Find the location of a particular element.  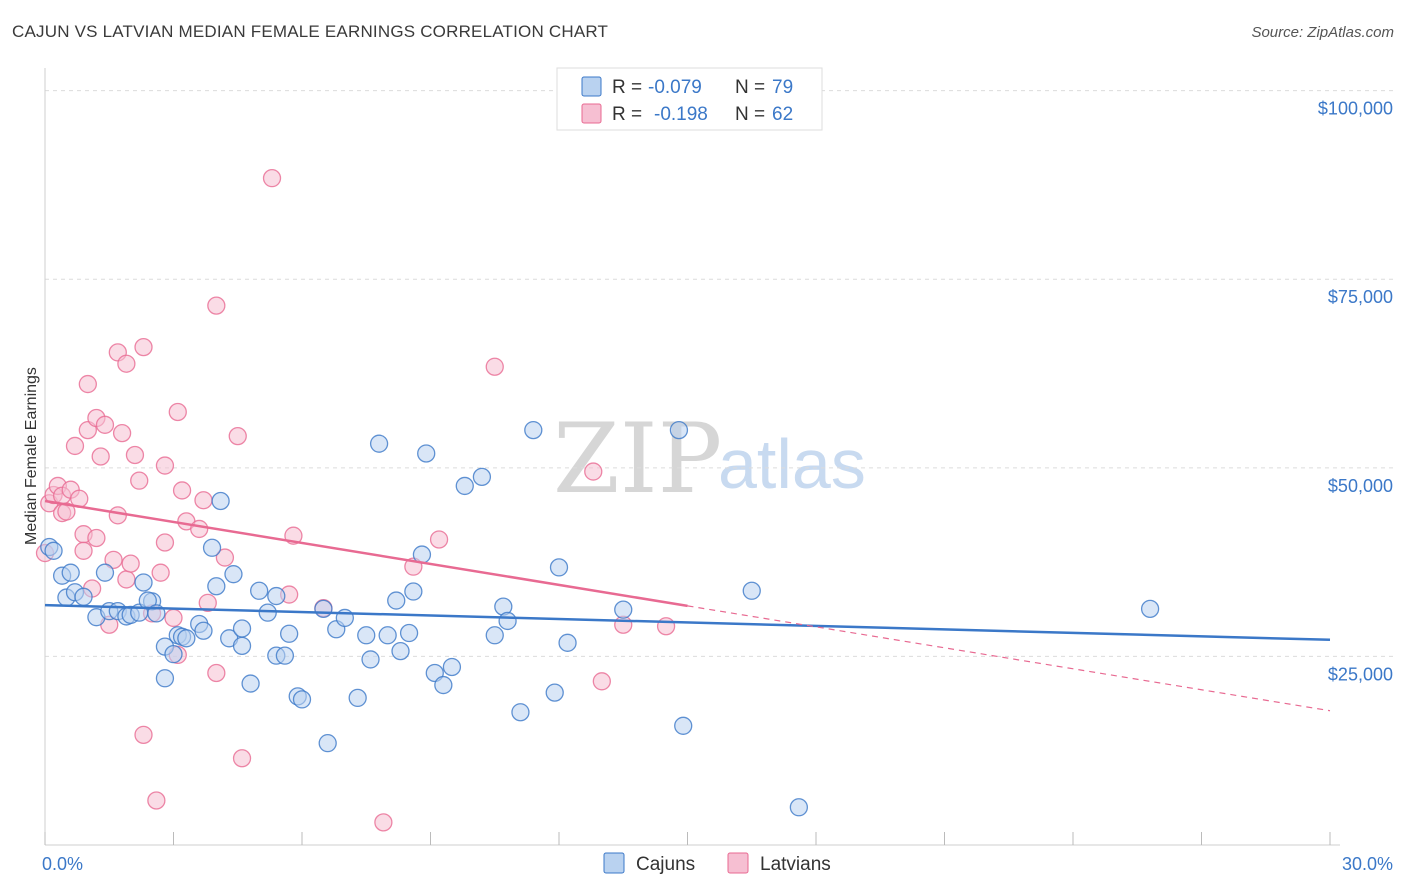

legend-cajun-swatch is located at coordinates (591, 86).